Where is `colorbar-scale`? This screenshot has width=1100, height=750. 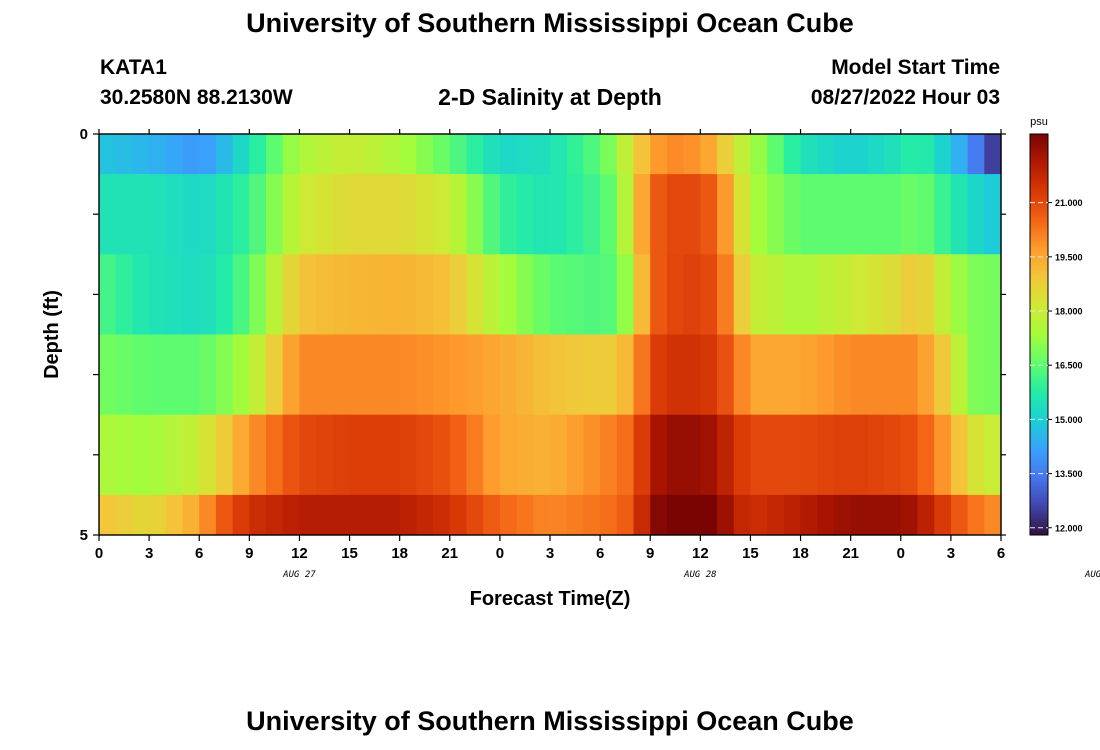
colorbar-scale is located at coordinates (1039, 334).